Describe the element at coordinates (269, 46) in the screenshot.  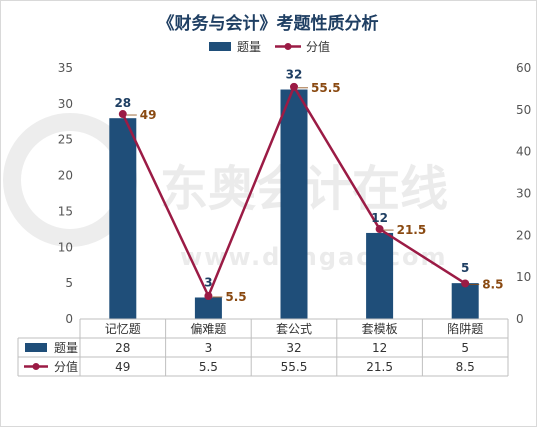
I see `legend: 题量 分值` at that location.